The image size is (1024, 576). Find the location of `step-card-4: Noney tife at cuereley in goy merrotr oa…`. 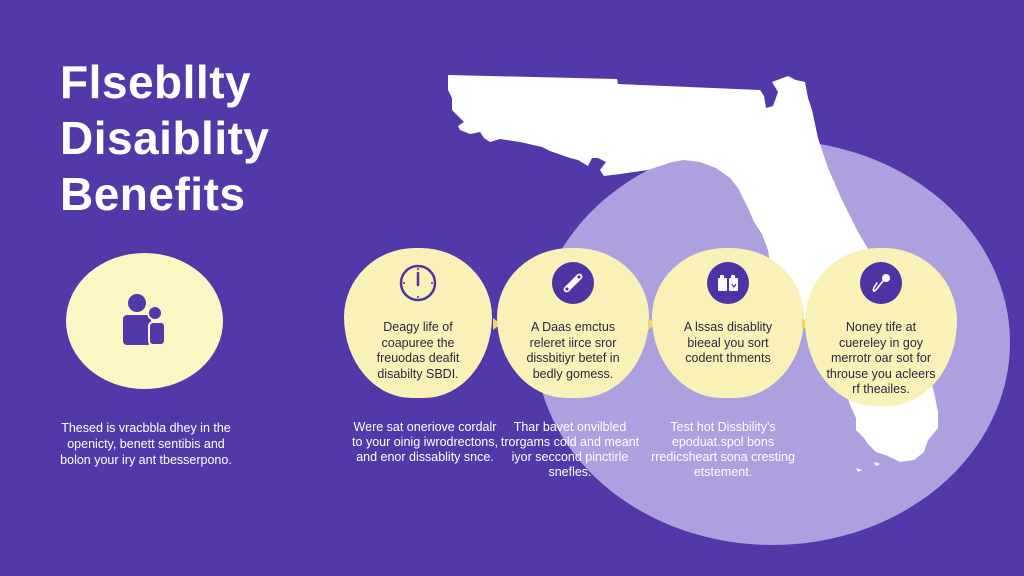

step-card-4: Noney tife at cuereley in goy merrotr oa… is located at coordinates (881, 327).